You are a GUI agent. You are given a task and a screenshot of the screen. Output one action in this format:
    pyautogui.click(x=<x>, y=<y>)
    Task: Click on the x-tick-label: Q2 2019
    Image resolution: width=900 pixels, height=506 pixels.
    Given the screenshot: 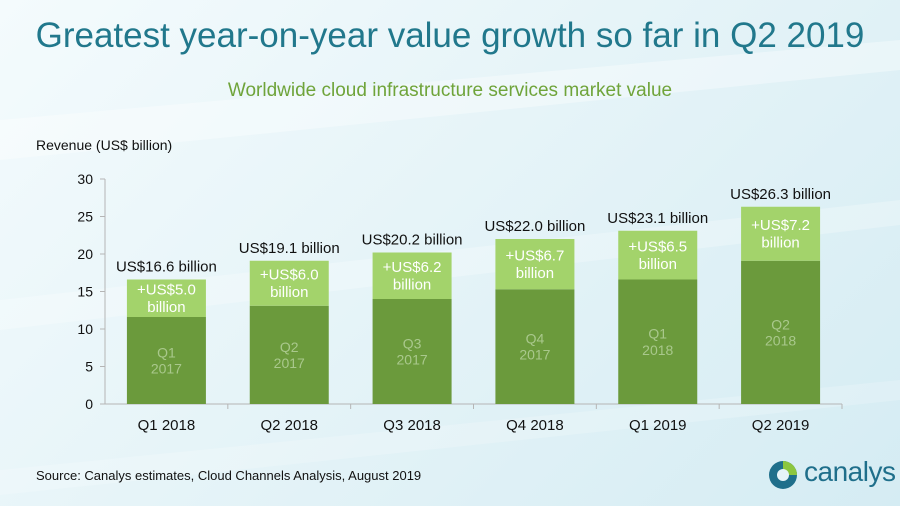 What is the action you would take?
    pyautogui.click(x=781, y=425)
    